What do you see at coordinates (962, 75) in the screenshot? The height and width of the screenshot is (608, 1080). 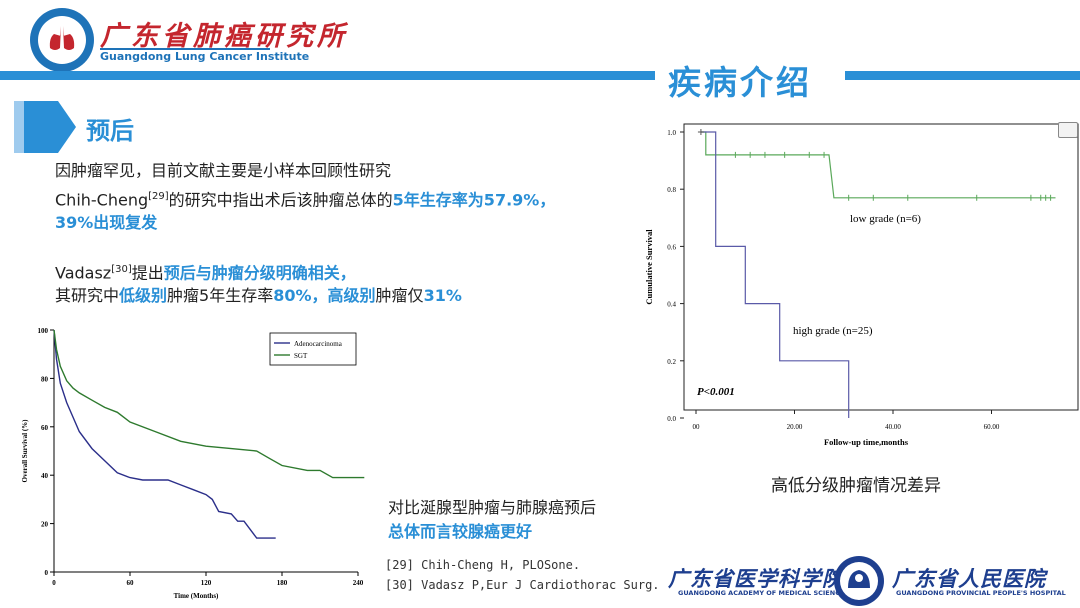 I see `header-bar-right` at bounding box center [962, 75].